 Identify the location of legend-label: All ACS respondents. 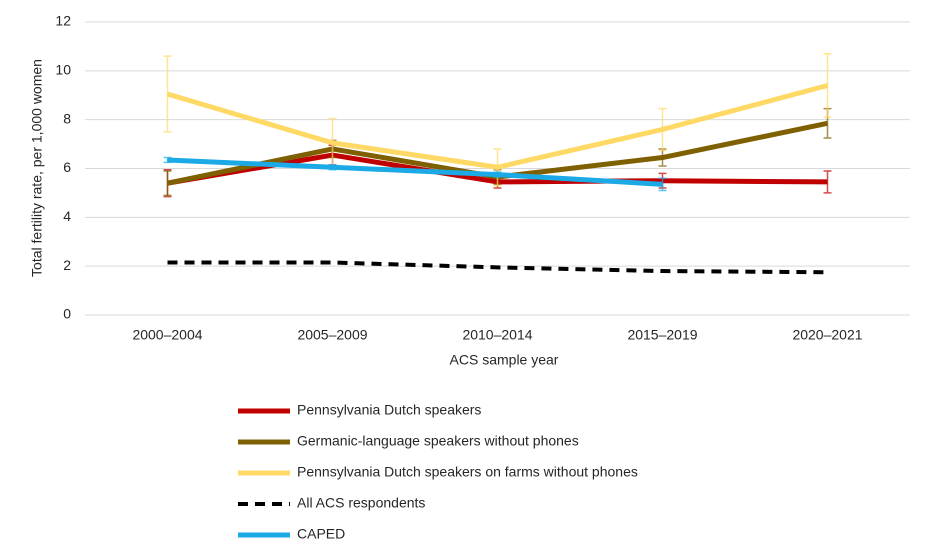
(361, 503).